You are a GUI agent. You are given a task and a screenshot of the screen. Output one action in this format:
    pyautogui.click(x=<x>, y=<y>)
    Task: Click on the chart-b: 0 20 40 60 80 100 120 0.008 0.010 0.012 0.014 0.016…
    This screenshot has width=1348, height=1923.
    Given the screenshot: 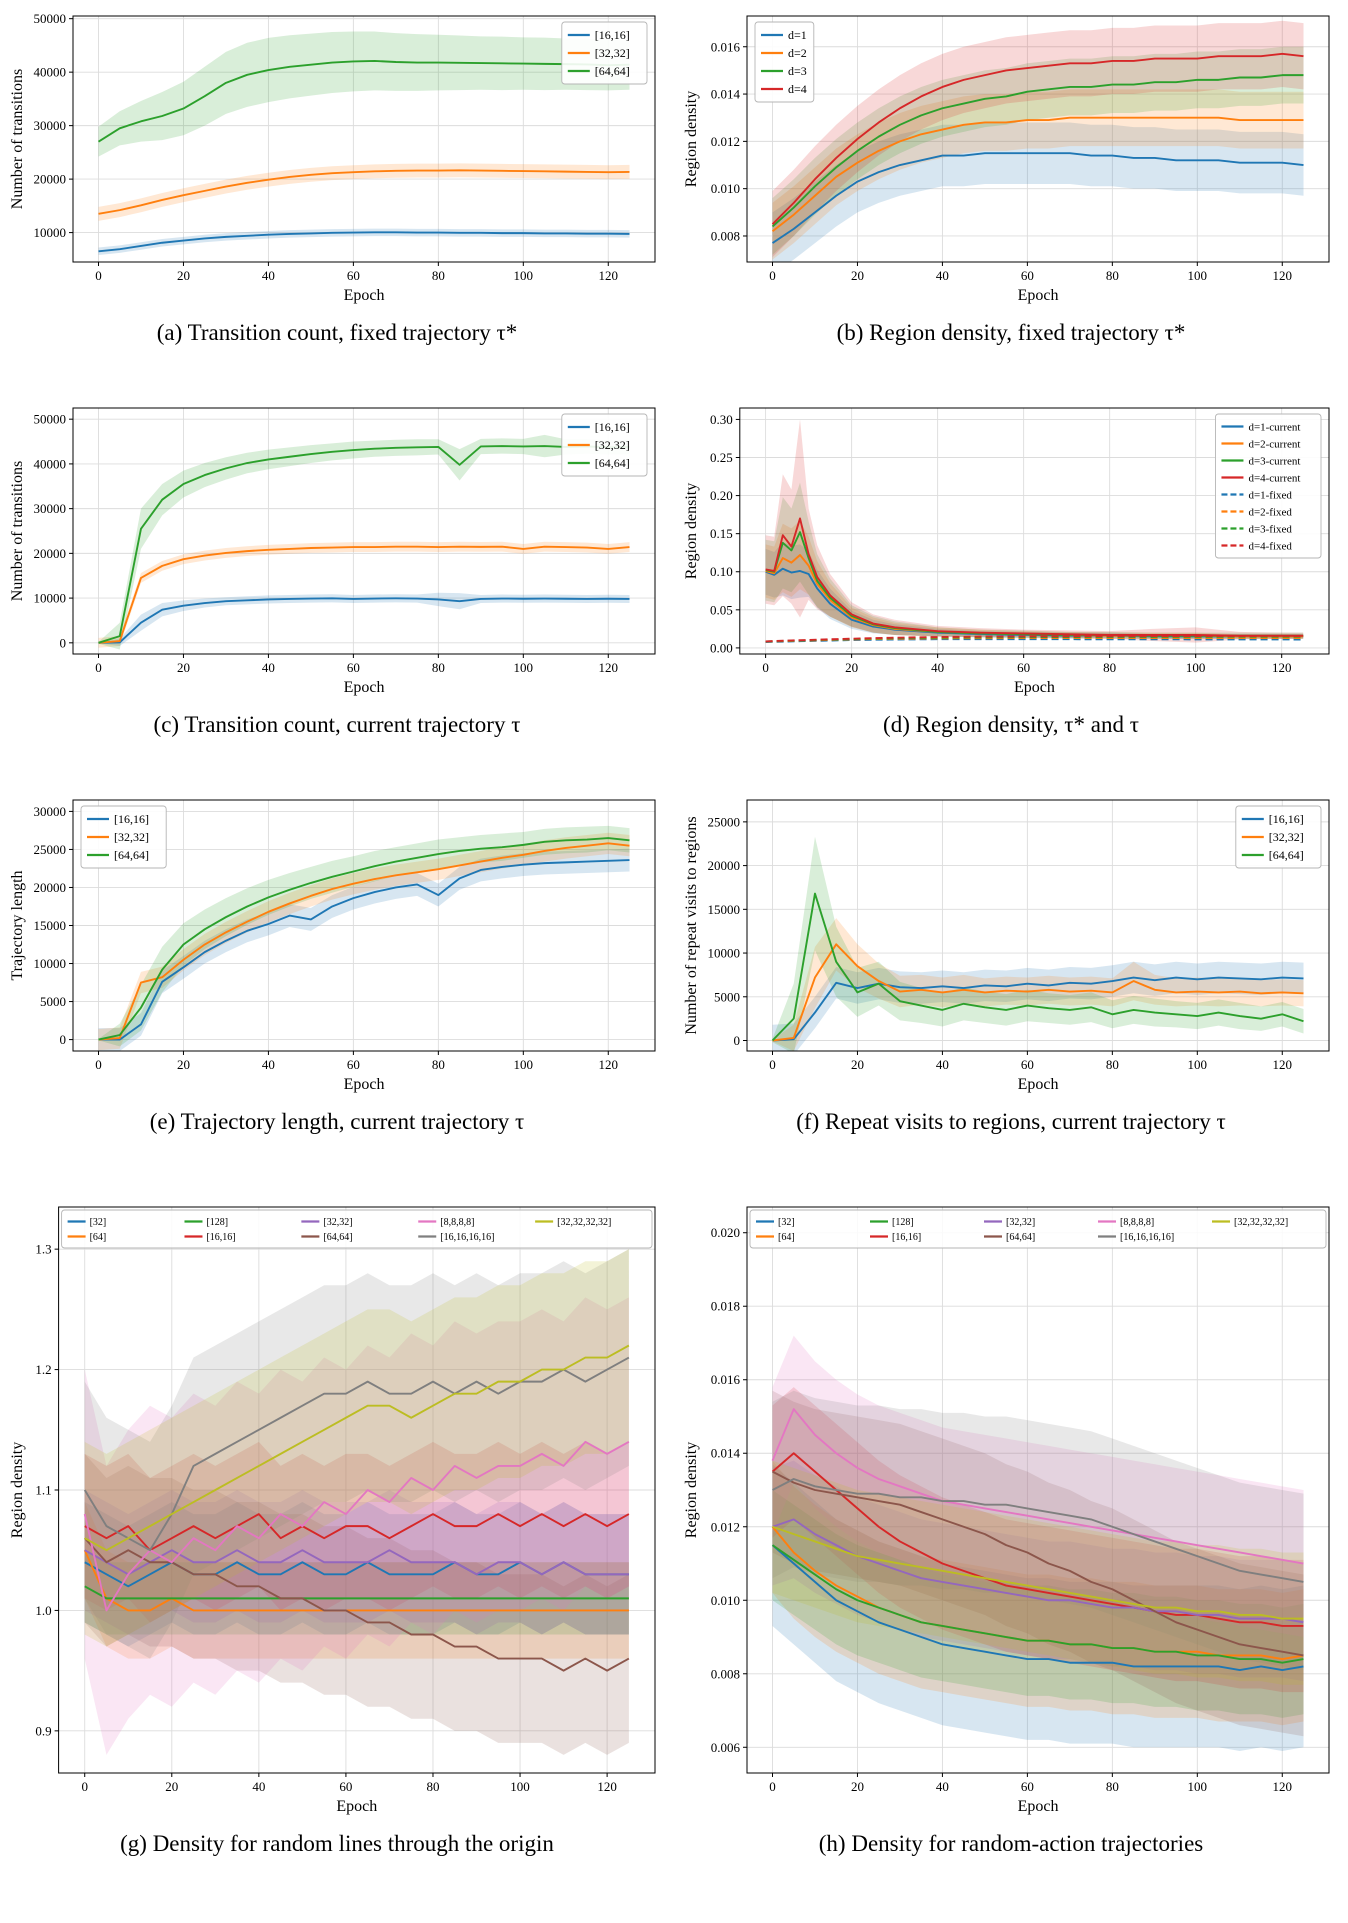 What is the action you would take?
    pyautogui.click(x=1006, y=159)
    